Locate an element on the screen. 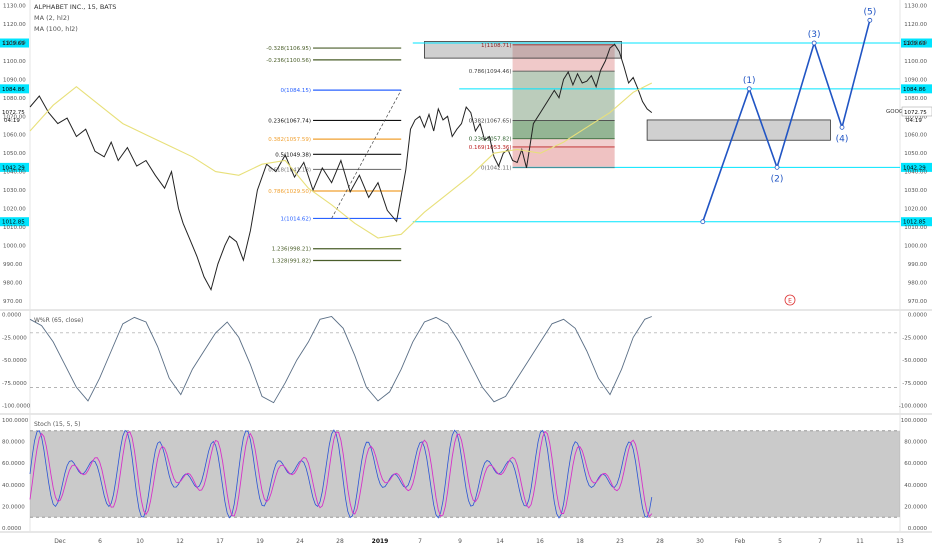 The width and height of the screenshot is (932, 554). stoch-k-line is located at coordinates (341, 474).